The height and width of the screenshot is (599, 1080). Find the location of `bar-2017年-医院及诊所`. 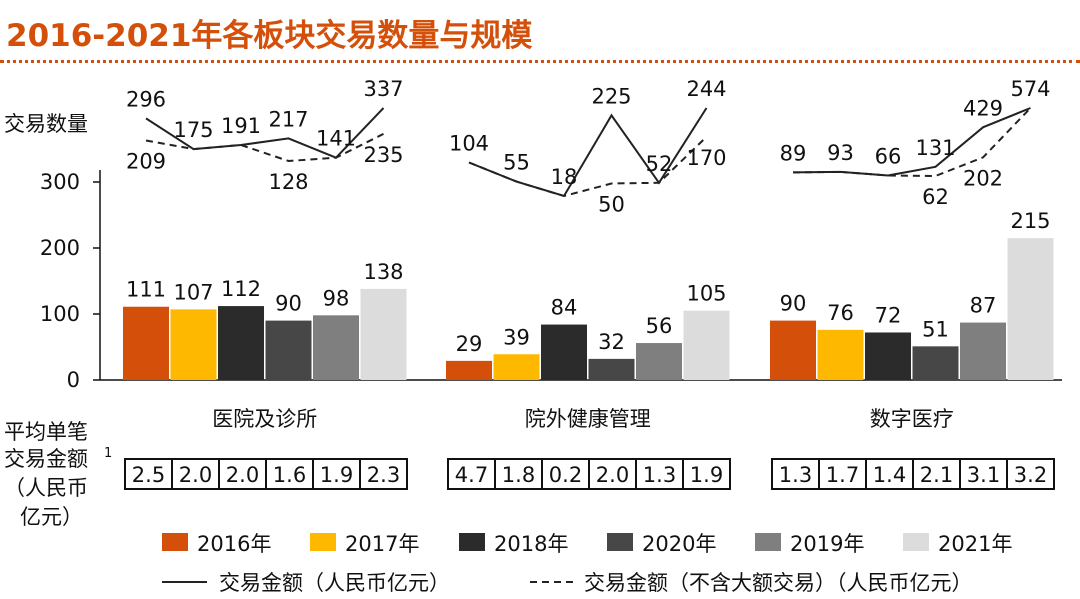

bar-2017年-医院及诊所 is located at coordinates (193, 344).